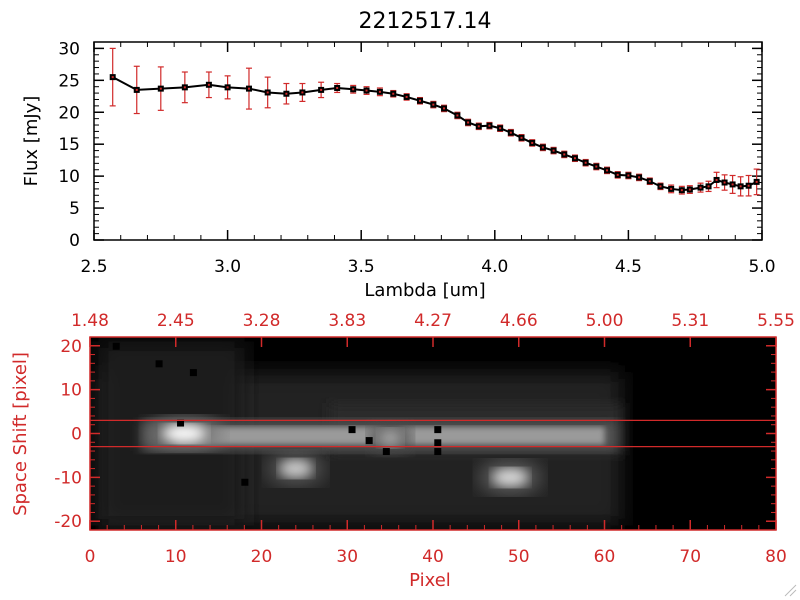 The height and width of the screenshot is (600, 800). What do you see at coordinates (176, 321) in the screenshot?
I see `wavelength-tick-label: 2.45` at bounding box center [176, 321].